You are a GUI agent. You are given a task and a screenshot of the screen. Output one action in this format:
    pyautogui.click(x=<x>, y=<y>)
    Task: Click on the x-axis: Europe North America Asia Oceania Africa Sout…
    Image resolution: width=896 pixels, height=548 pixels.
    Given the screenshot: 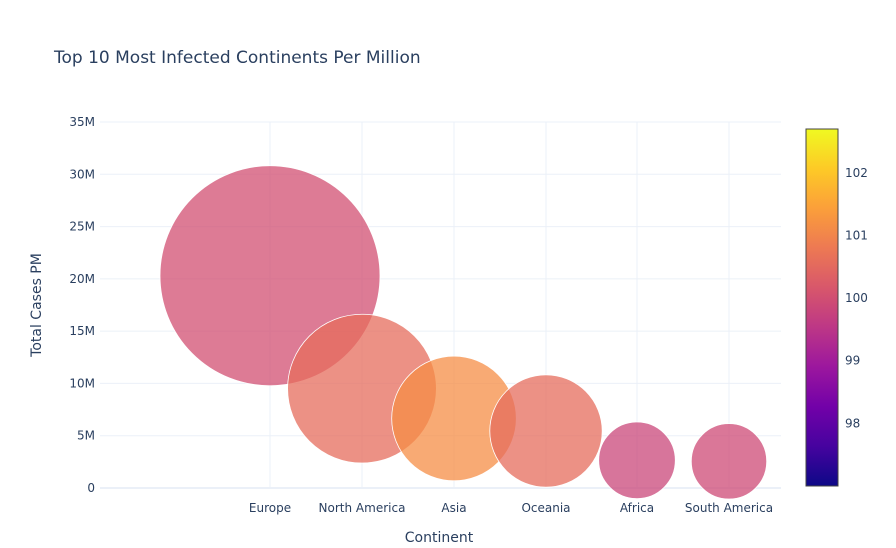 What is the action you would take?
    pyautogui.click(x=511, y=508)
    